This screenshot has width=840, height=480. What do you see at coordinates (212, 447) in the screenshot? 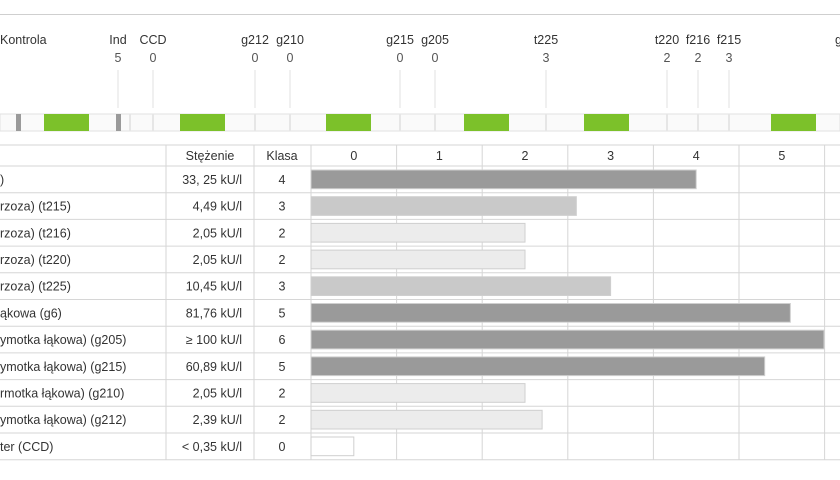
I see `row-concentration: < 0,35 kU/l` at bounding box center [212, 447].